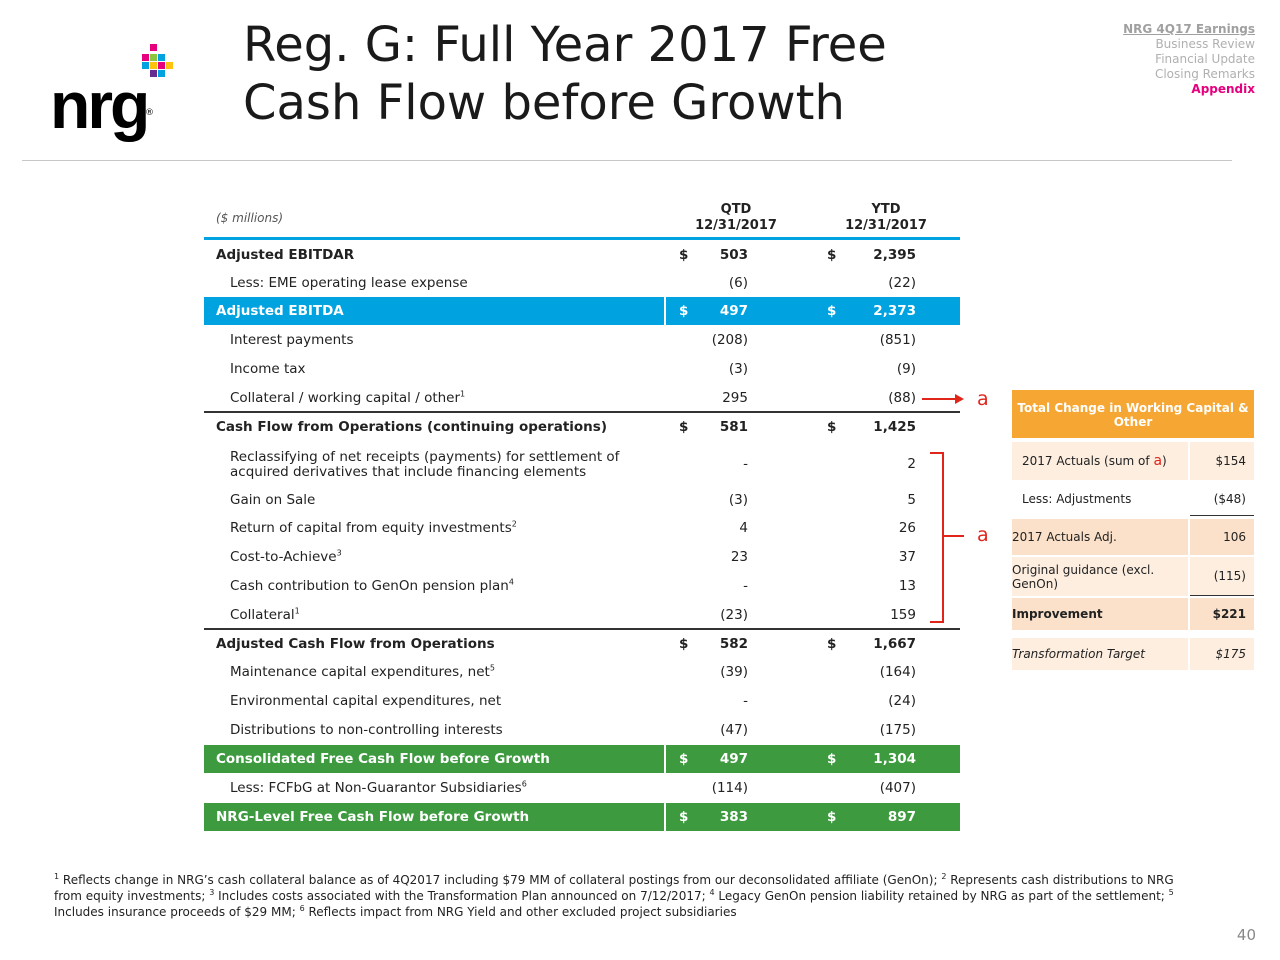  Describe the element at coordinates (1133, 537) in the screenshot. I see `summary-row-actuals-adj: 2017 Actuals Adj. 106` at that location.